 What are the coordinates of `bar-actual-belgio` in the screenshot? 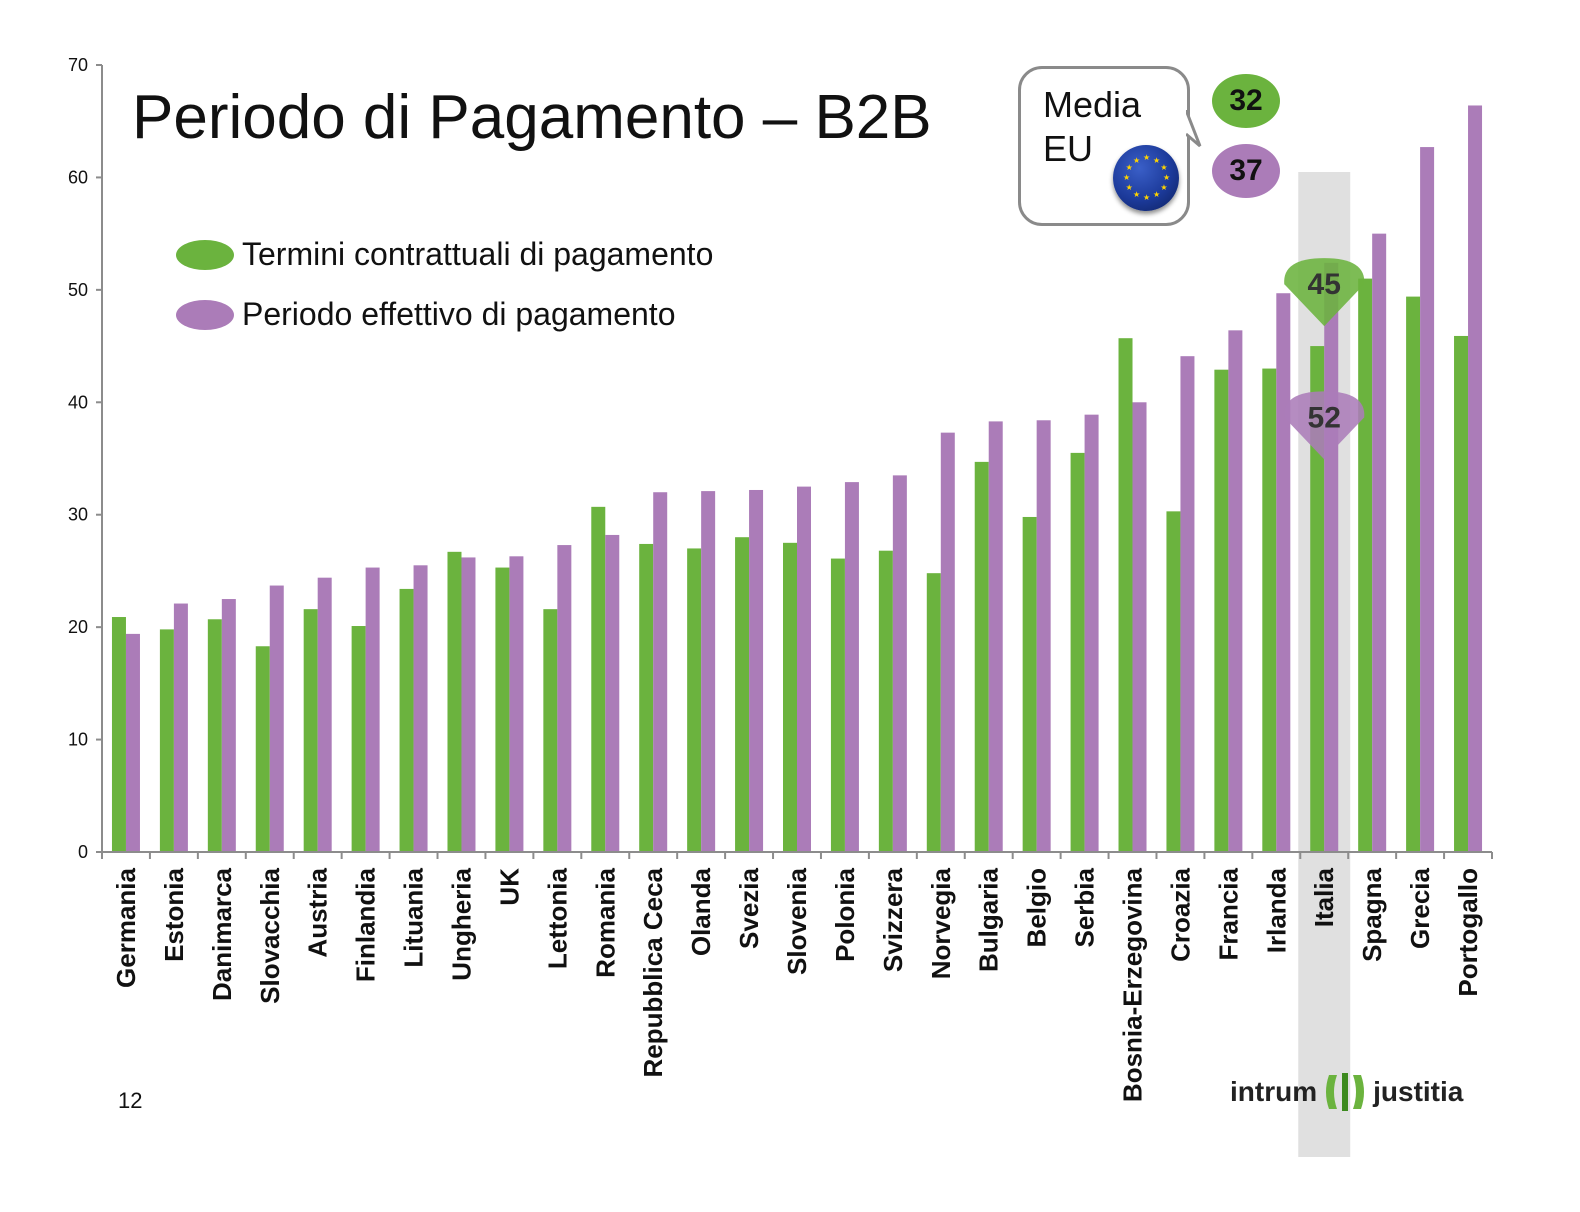 It's located at (1043, 636).